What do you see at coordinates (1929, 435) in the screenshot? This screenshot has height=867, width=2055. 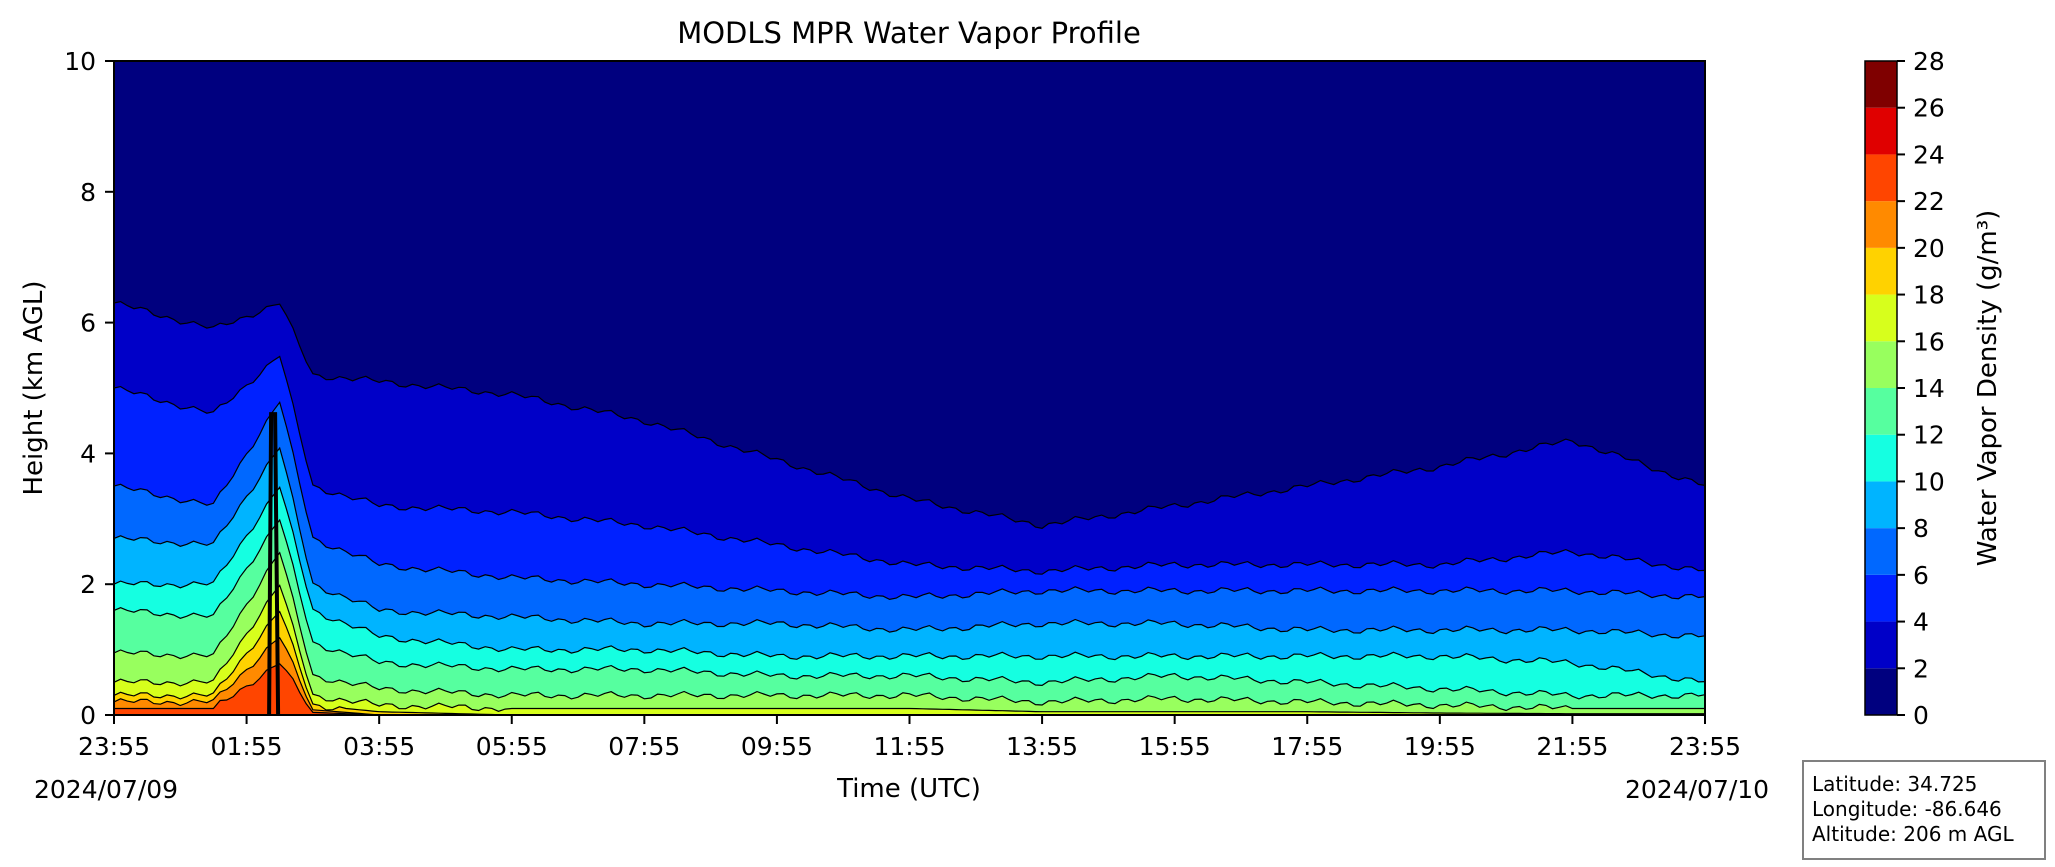 I see `colorbar-tick-label: 12` at bounding box center [1929, 435].